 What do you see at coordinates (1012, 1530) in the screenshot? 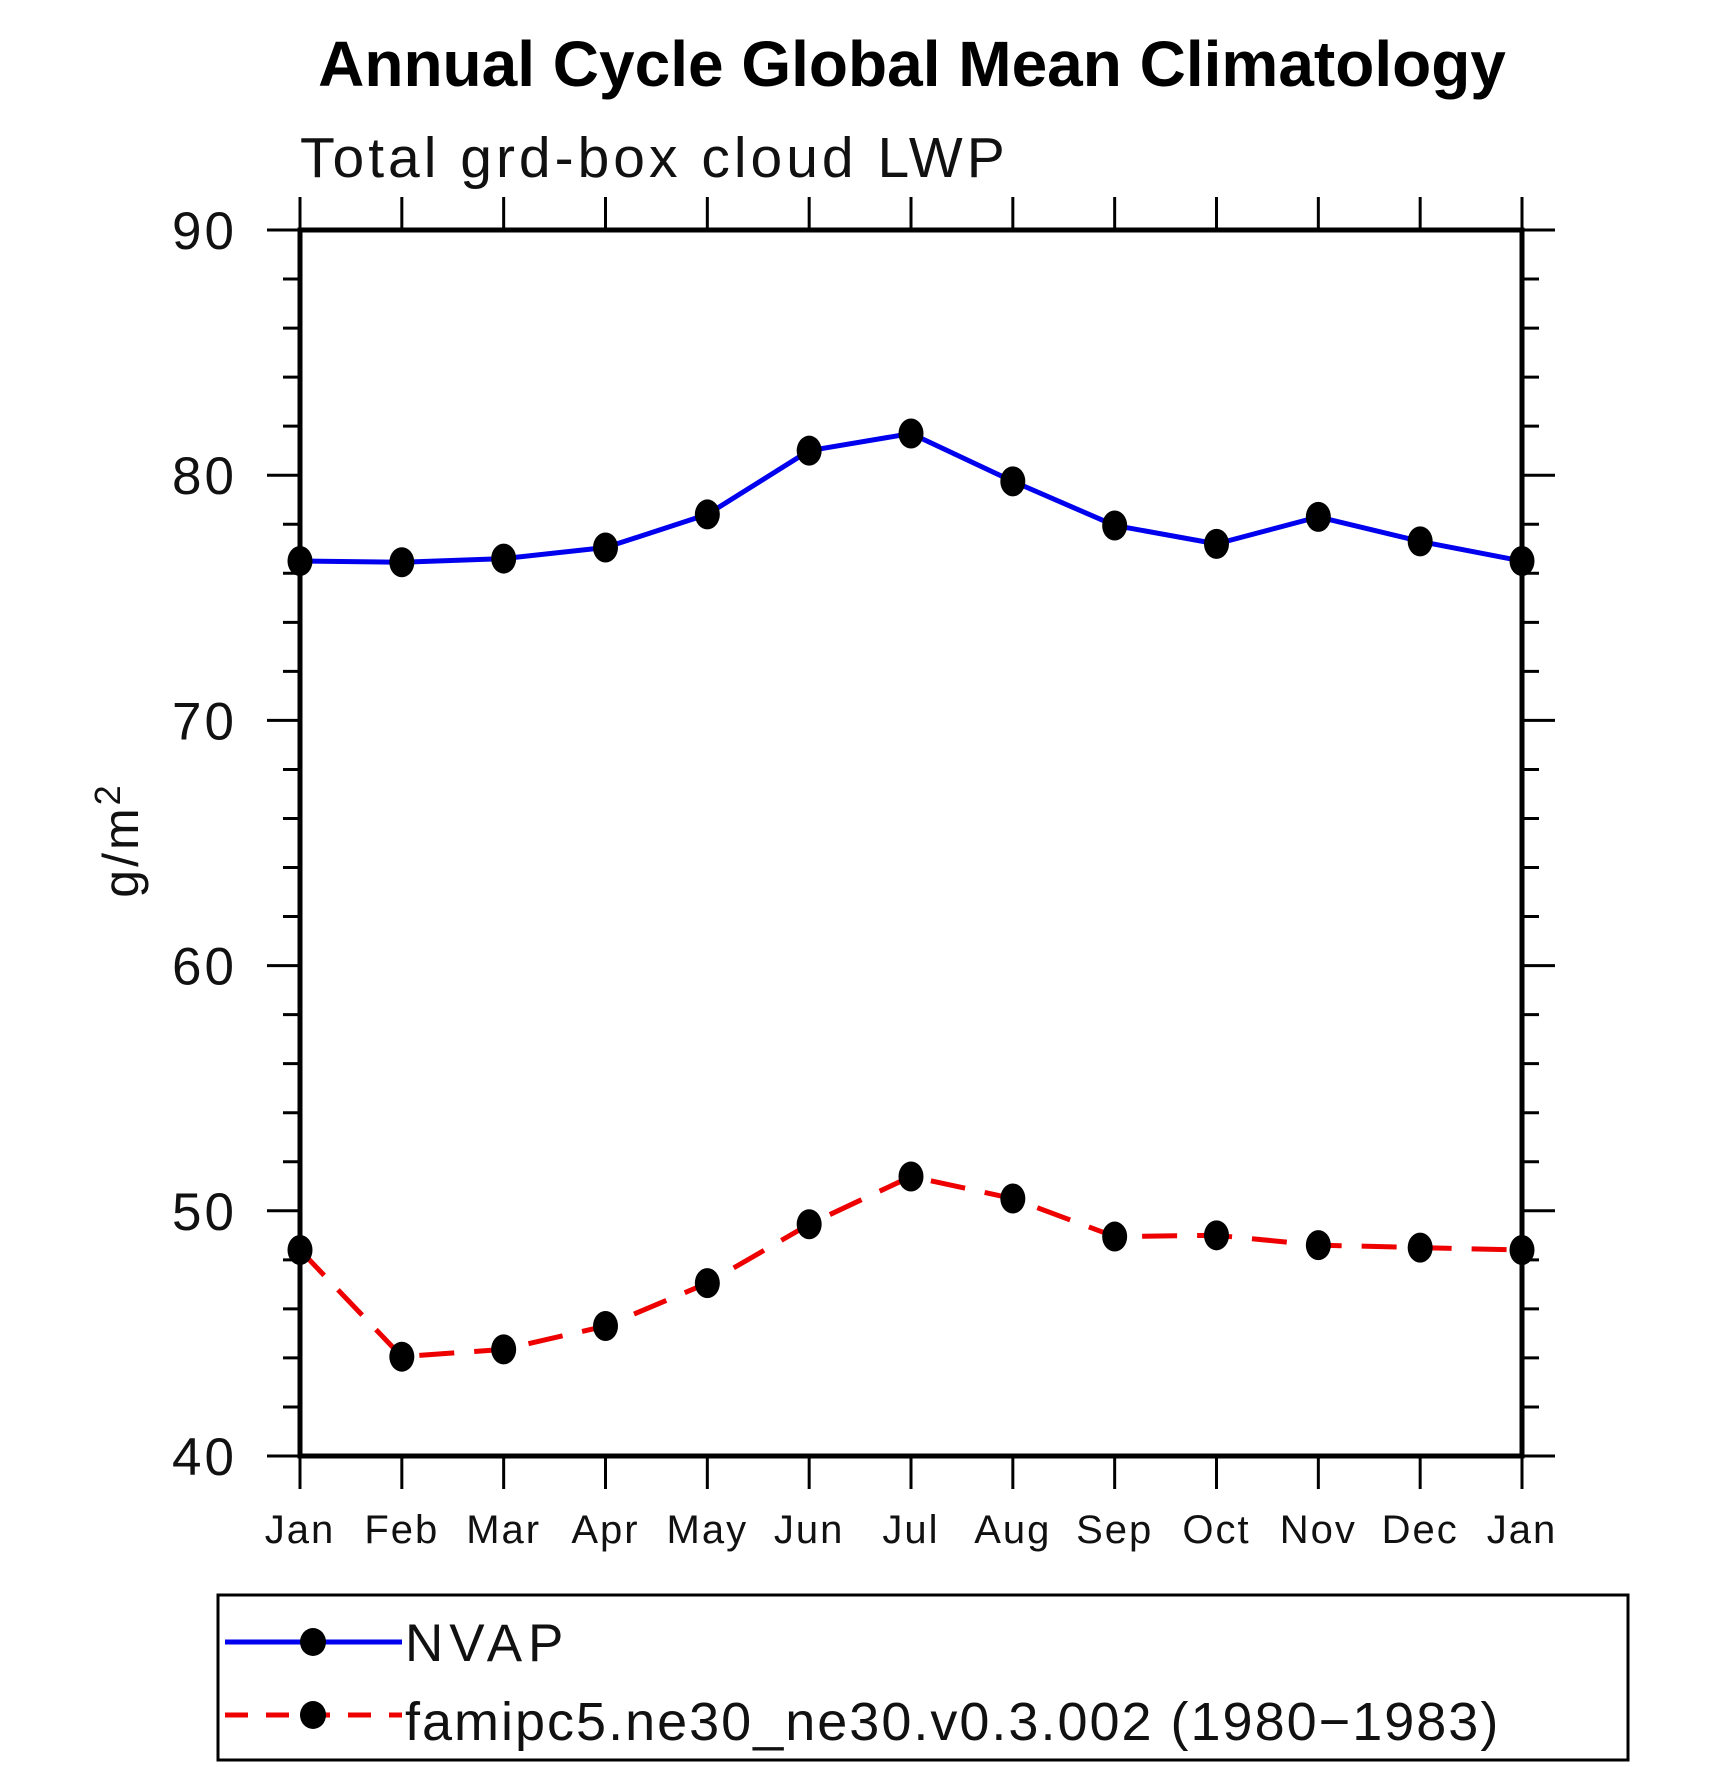
I see `x-tick-label: Aug` at bounding box center [1012, 1530].